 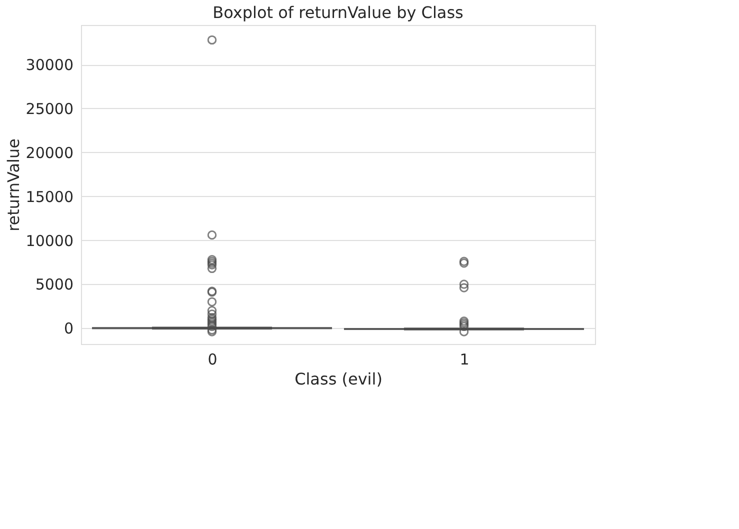 What do you see at coordinates (465, 359) in the screenshot?
I see `x-tick-label: 1` at bounding box center [465, 359].